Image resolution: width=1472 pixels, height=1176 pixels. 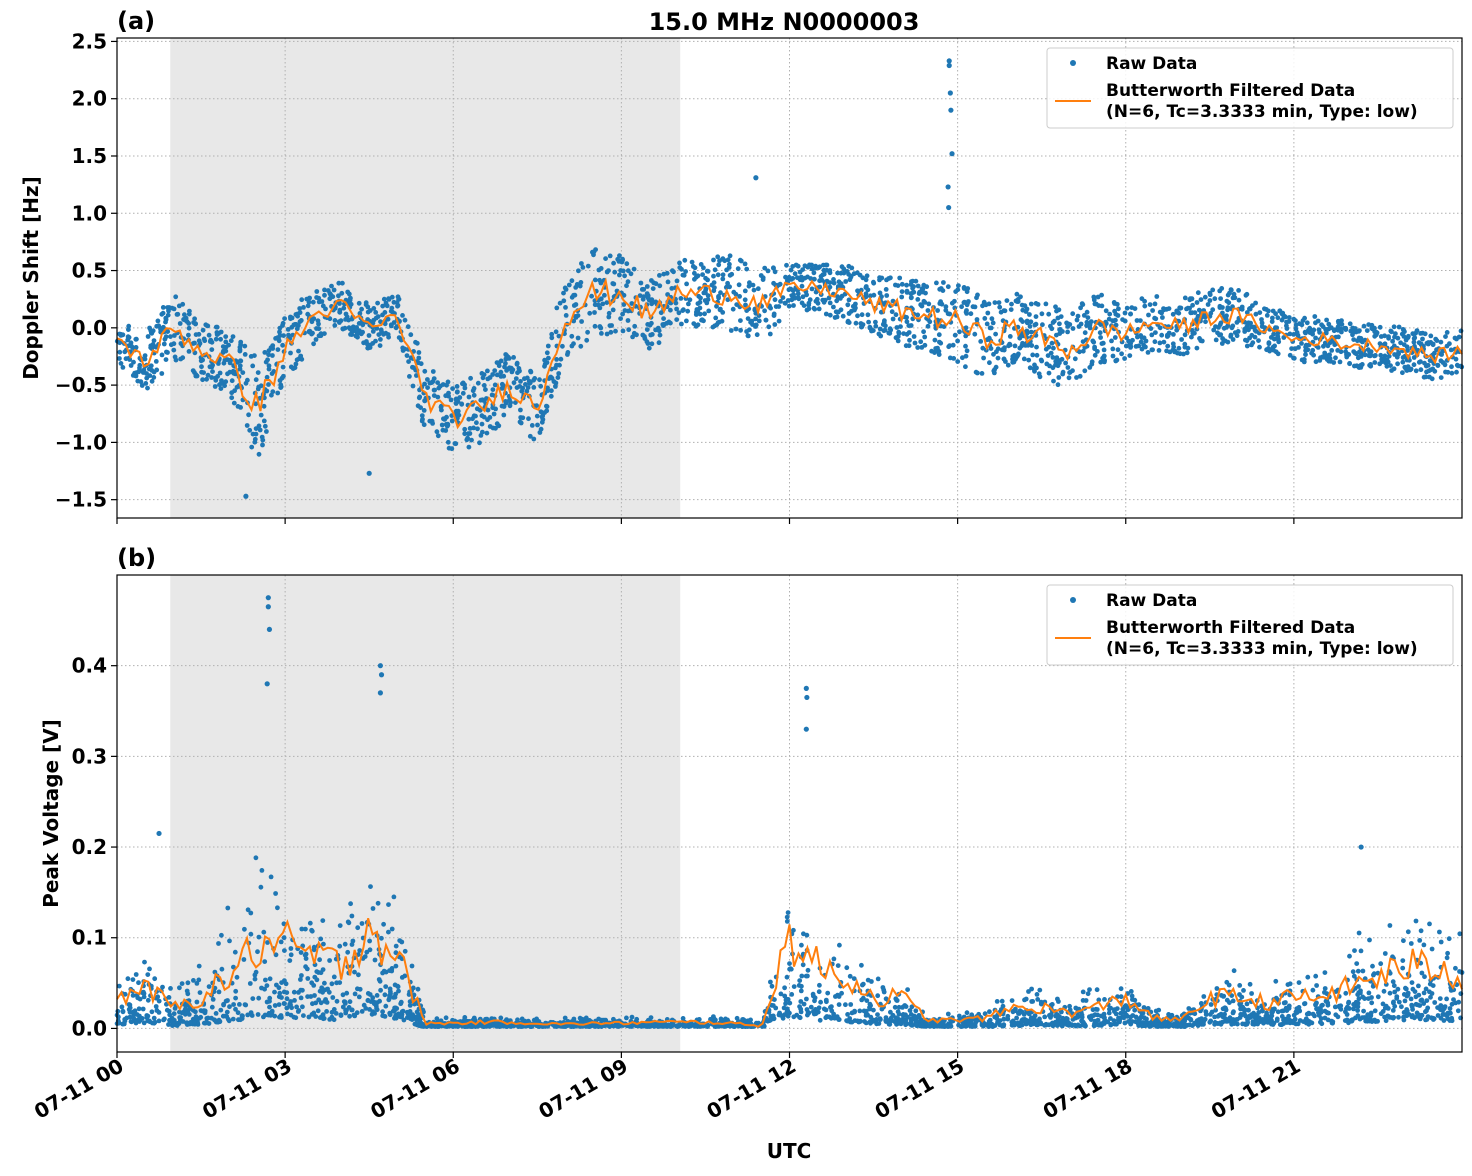 I want to click on y-tick-label: 1.0, so click(x=89, y=213).